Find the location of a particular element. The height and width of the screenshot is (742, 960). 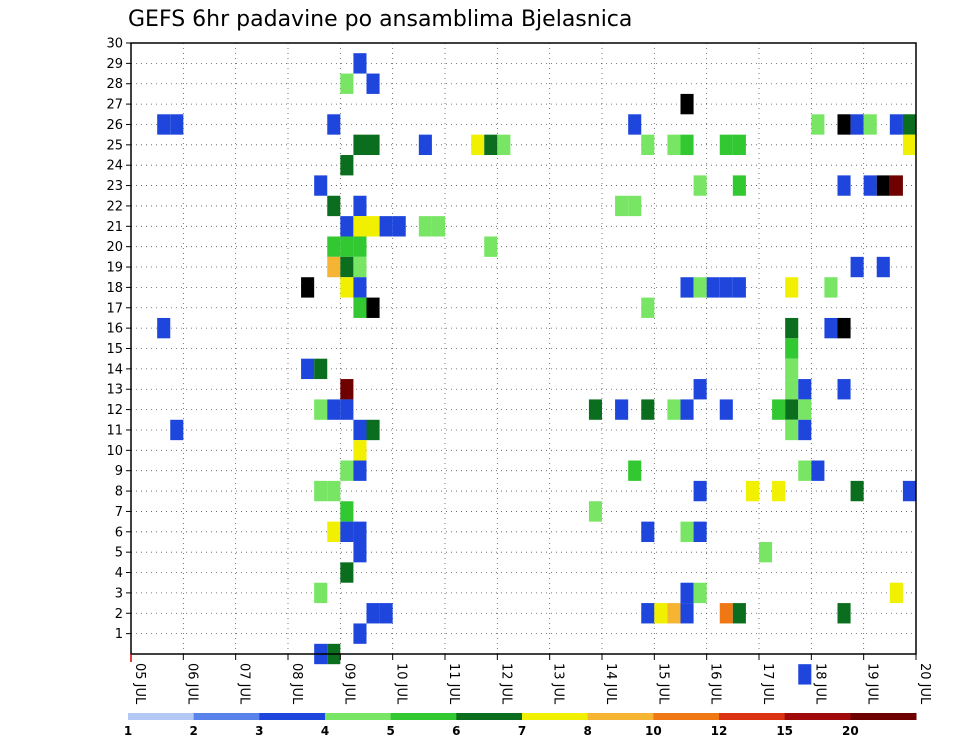

colorbar-label: 1 is located at coordinates (128, 731).